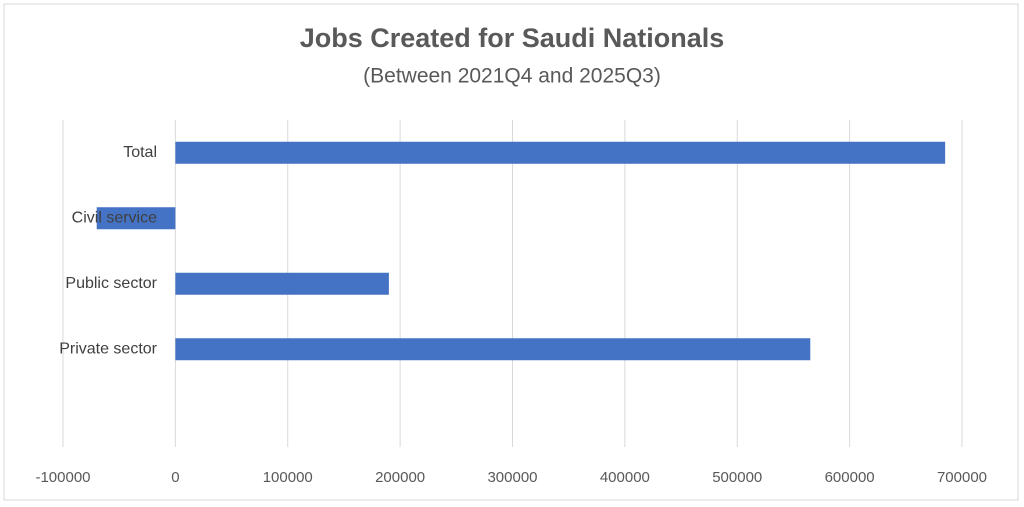 Image resolution: width=1024 pixels, height=507 pixels. Describe the element at coordinates (114, 217) in the screenshot. I see `y-tick-label: Civil service` at that location.